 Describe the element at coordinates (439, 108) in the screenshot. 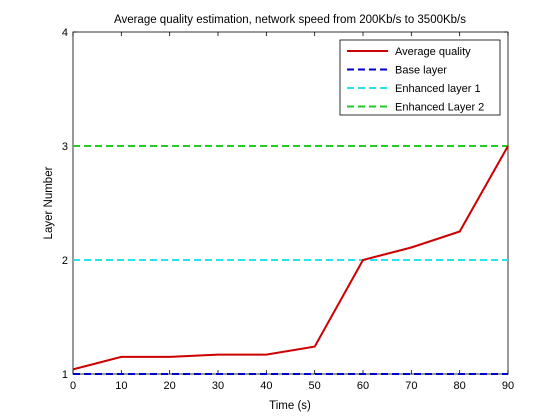

I see `legend-label: Enhanced Layer 2` at that location.